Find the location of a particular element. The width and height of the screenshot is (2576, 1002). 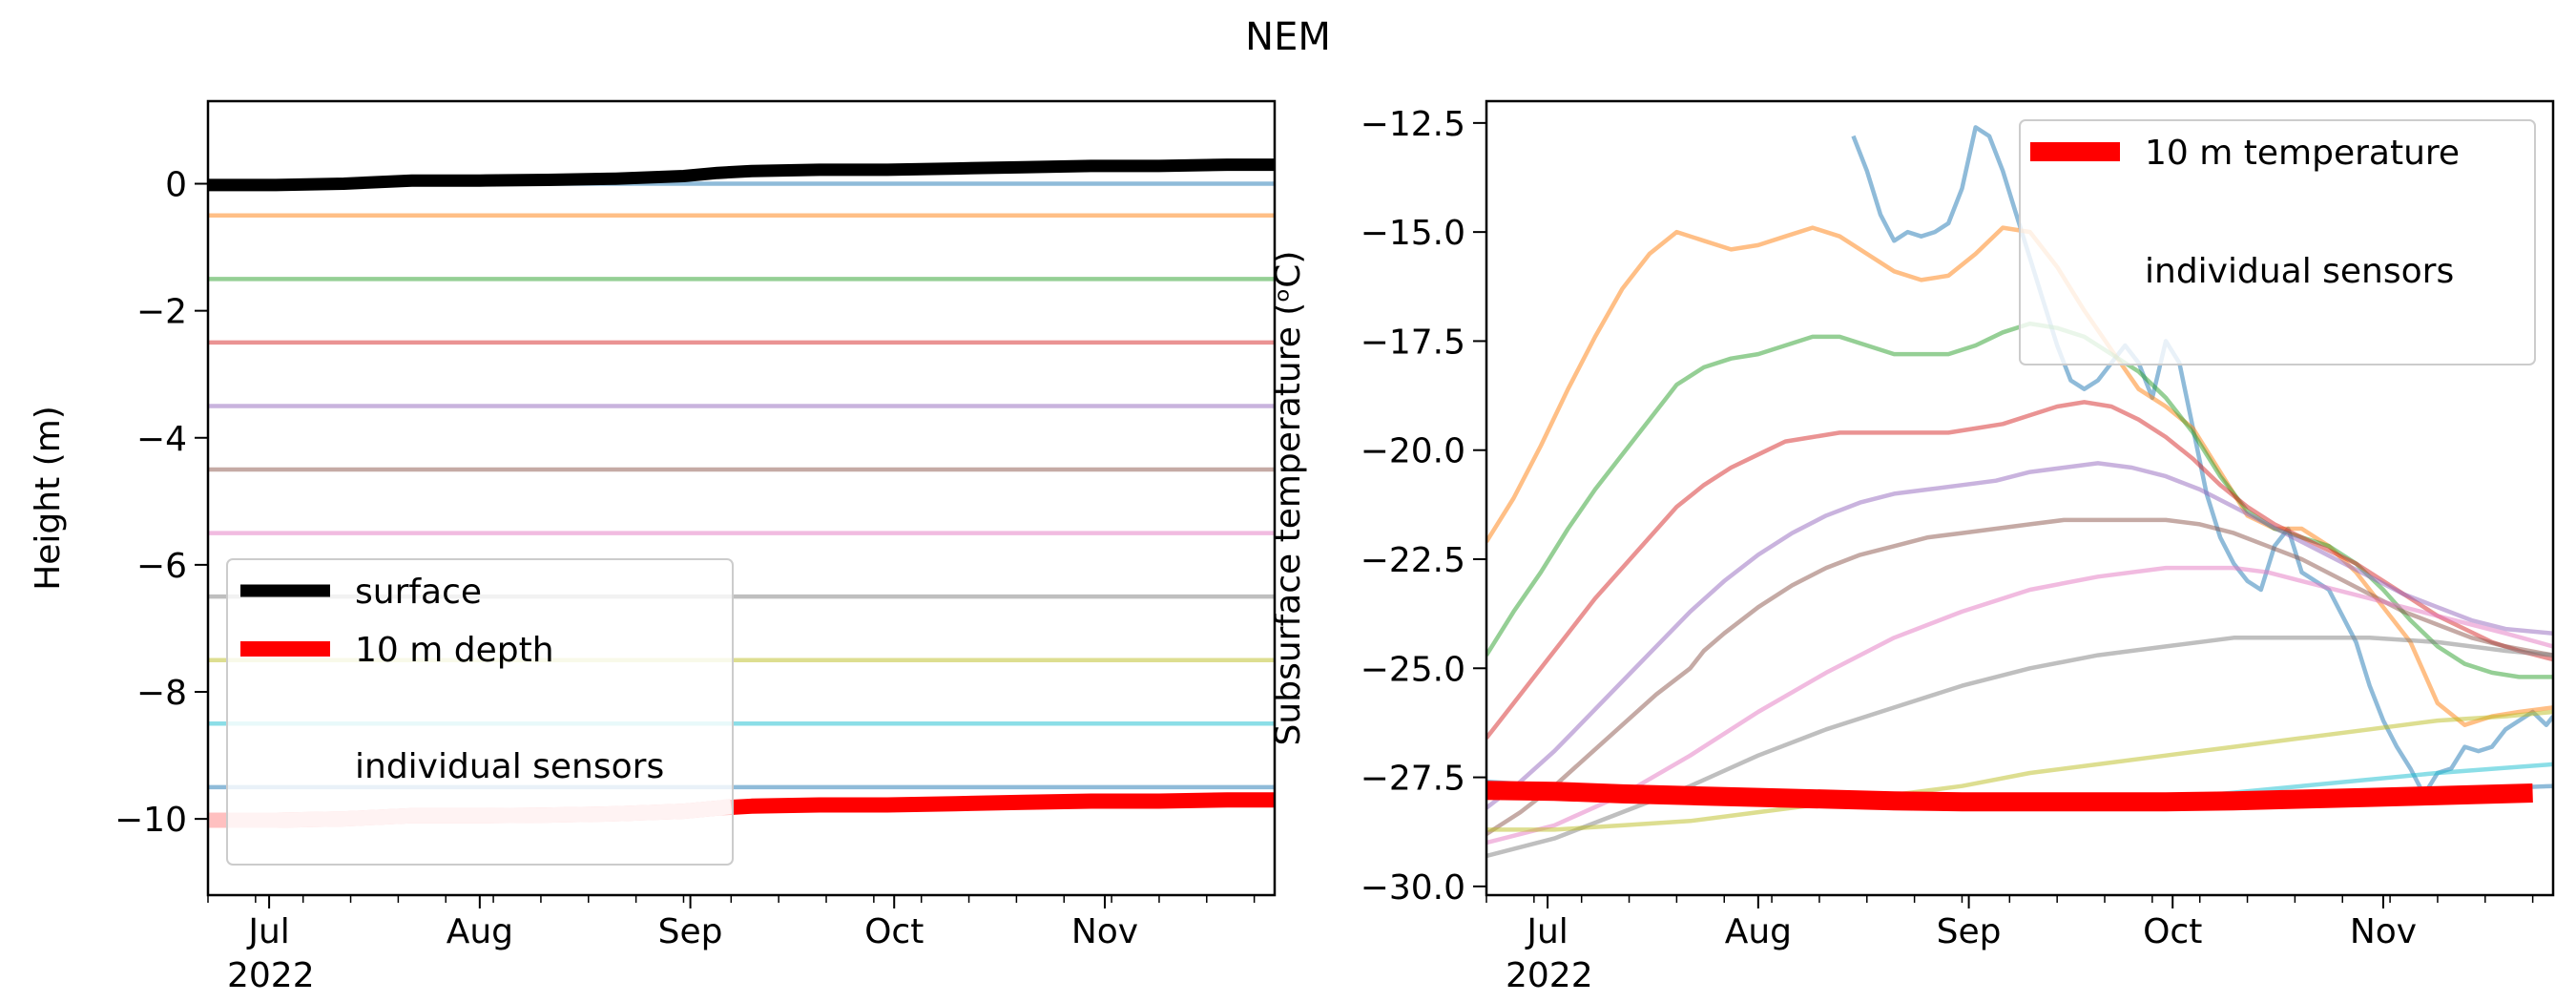

legend-right: 10 m temperature individual sensors is located at coordinates (2277, 242).